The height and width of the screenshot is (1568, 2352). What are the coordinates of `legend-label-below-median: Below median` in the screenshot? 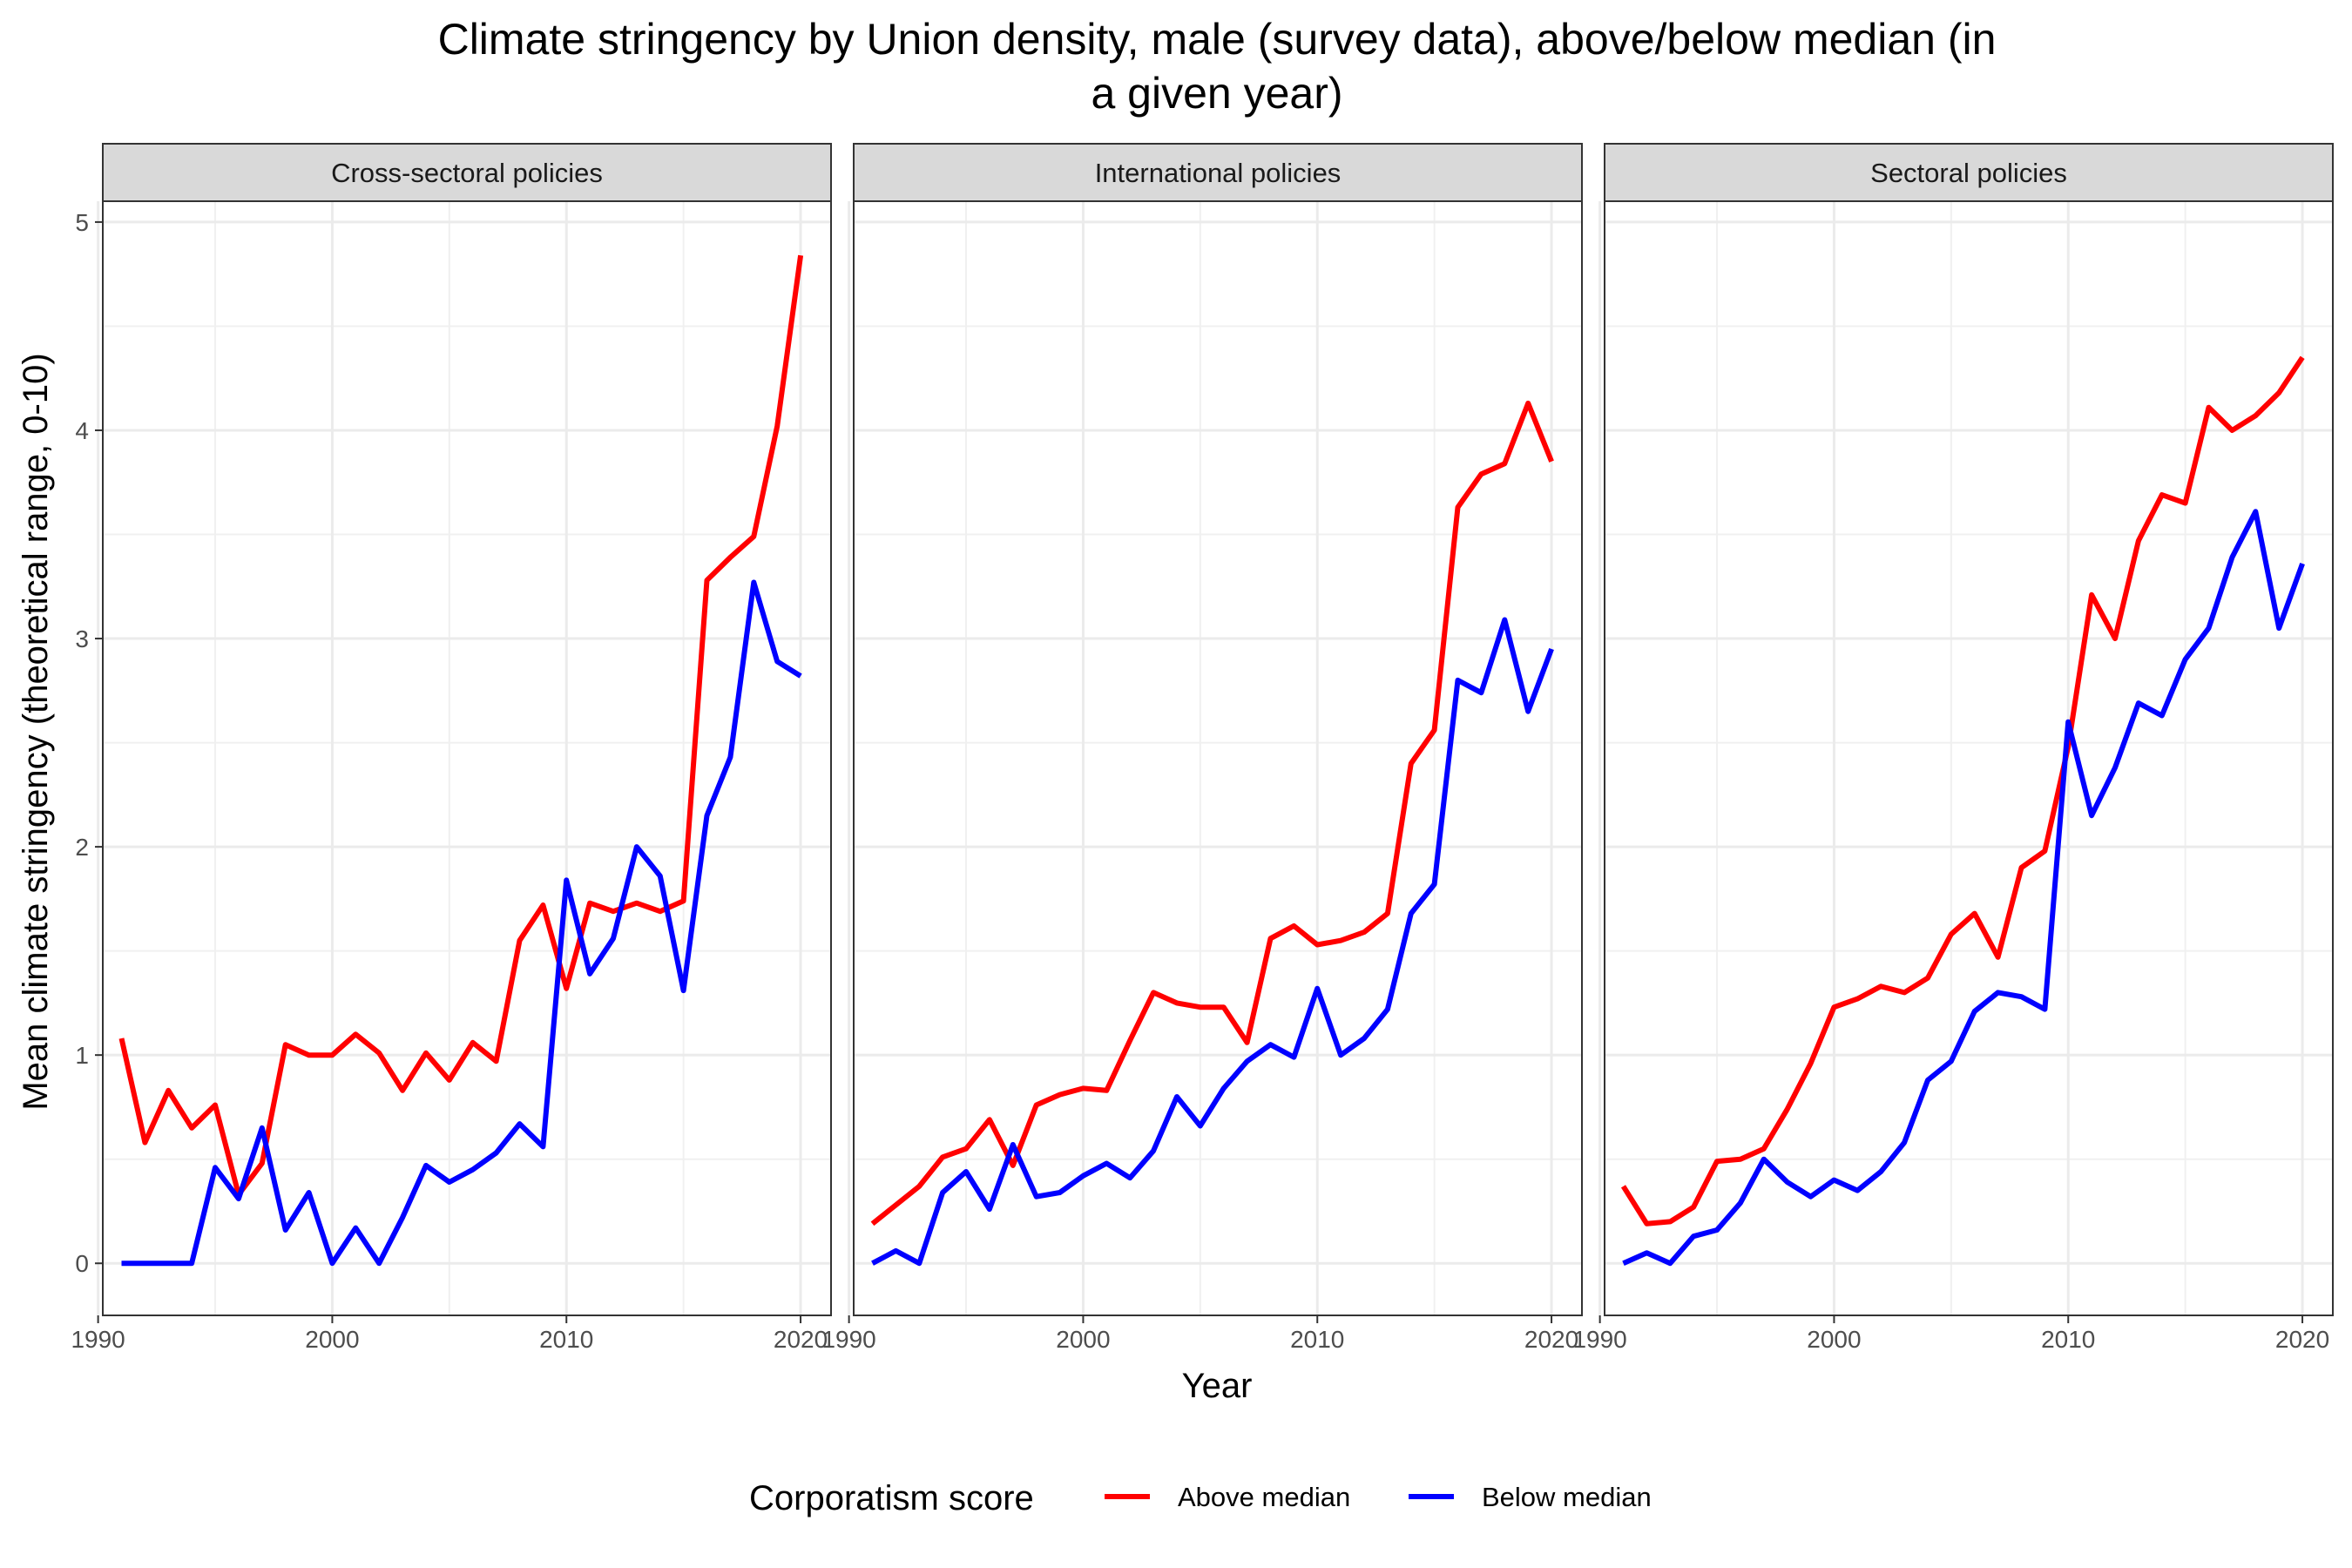 It's located at (1567, 1497).